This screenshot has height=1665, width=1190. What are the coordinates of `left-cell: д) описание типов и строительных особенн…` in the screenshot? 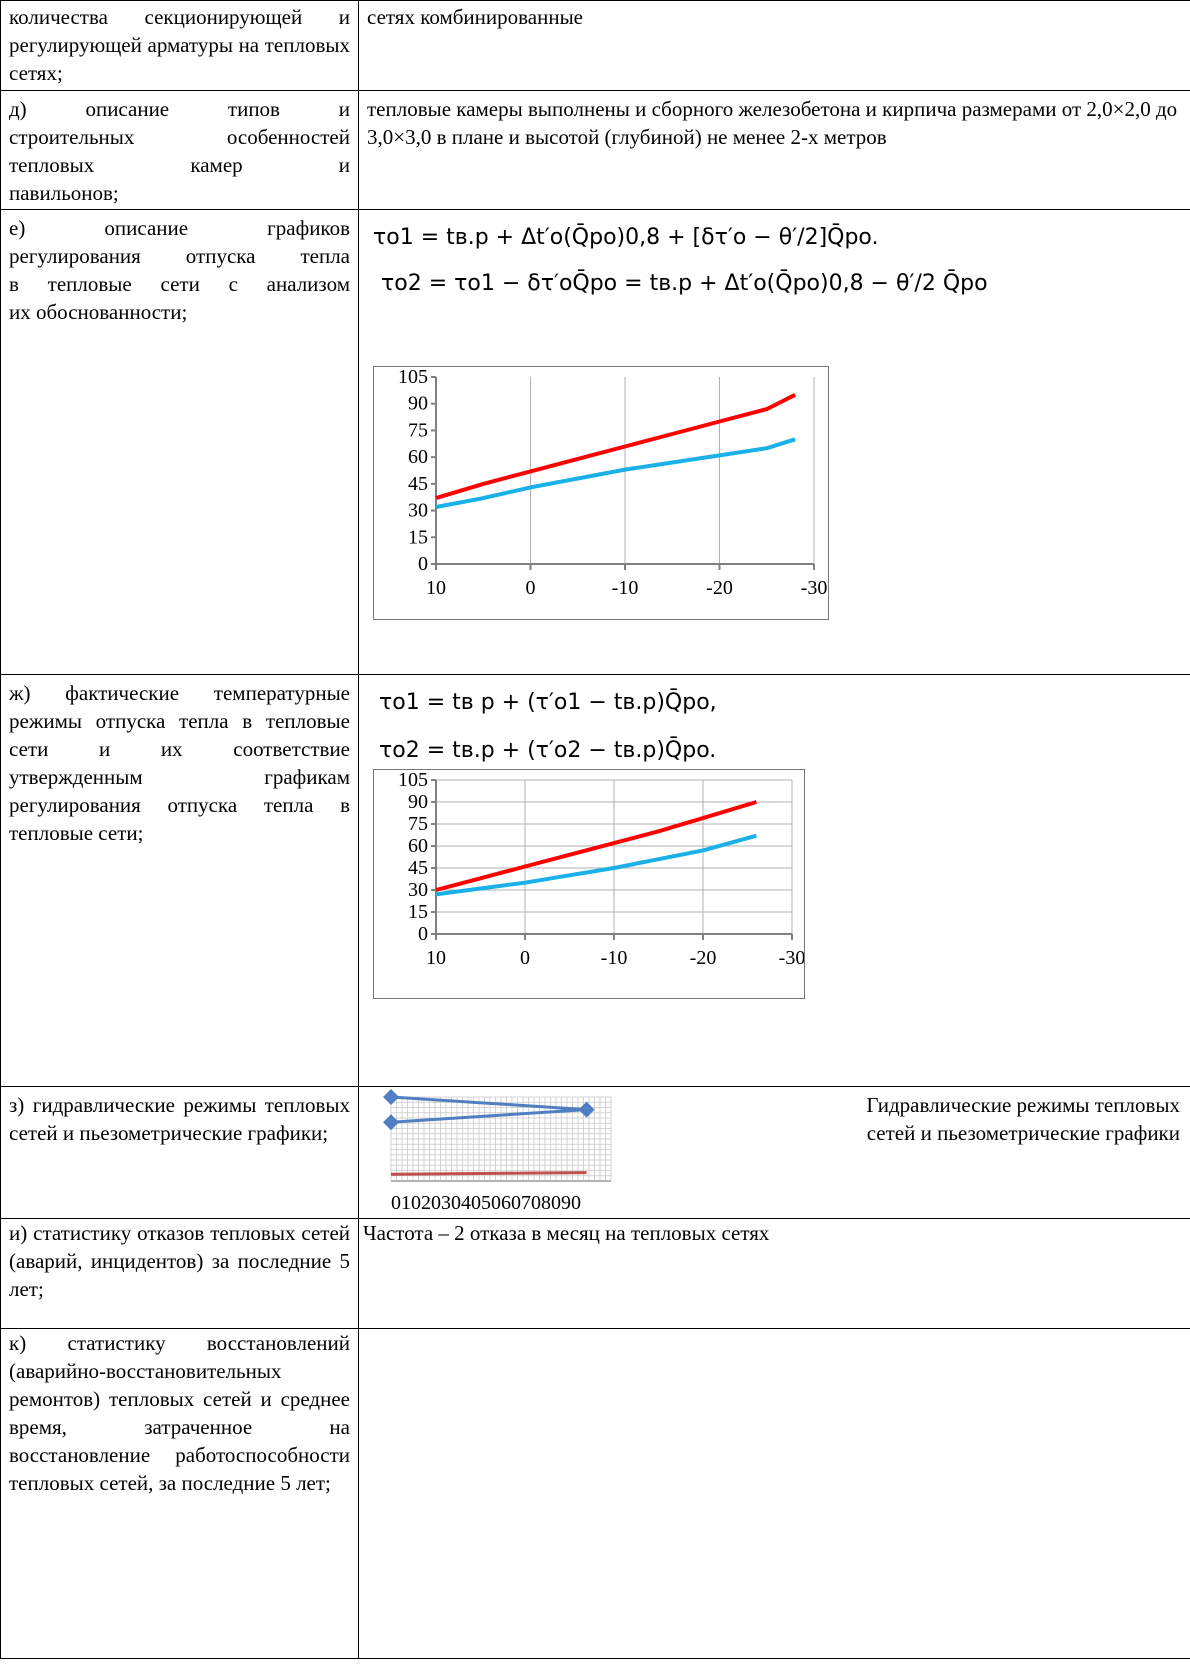 It's located at (179, 150).